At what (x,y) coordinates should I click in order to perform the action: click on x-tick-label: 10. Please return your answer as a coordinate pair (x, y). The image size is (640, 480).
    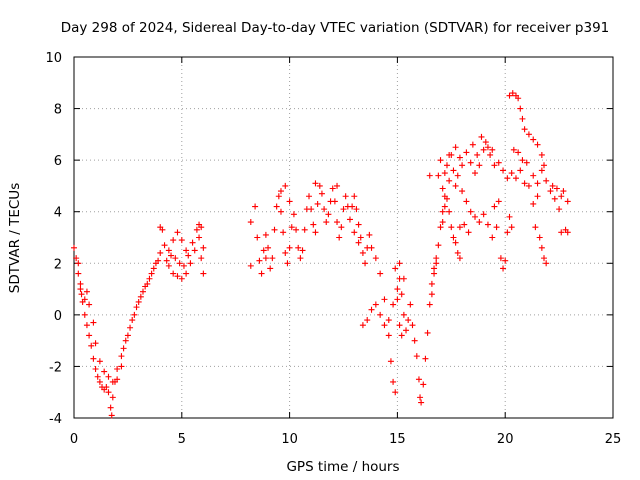
    Looking at the image, I should click on (289, 439).